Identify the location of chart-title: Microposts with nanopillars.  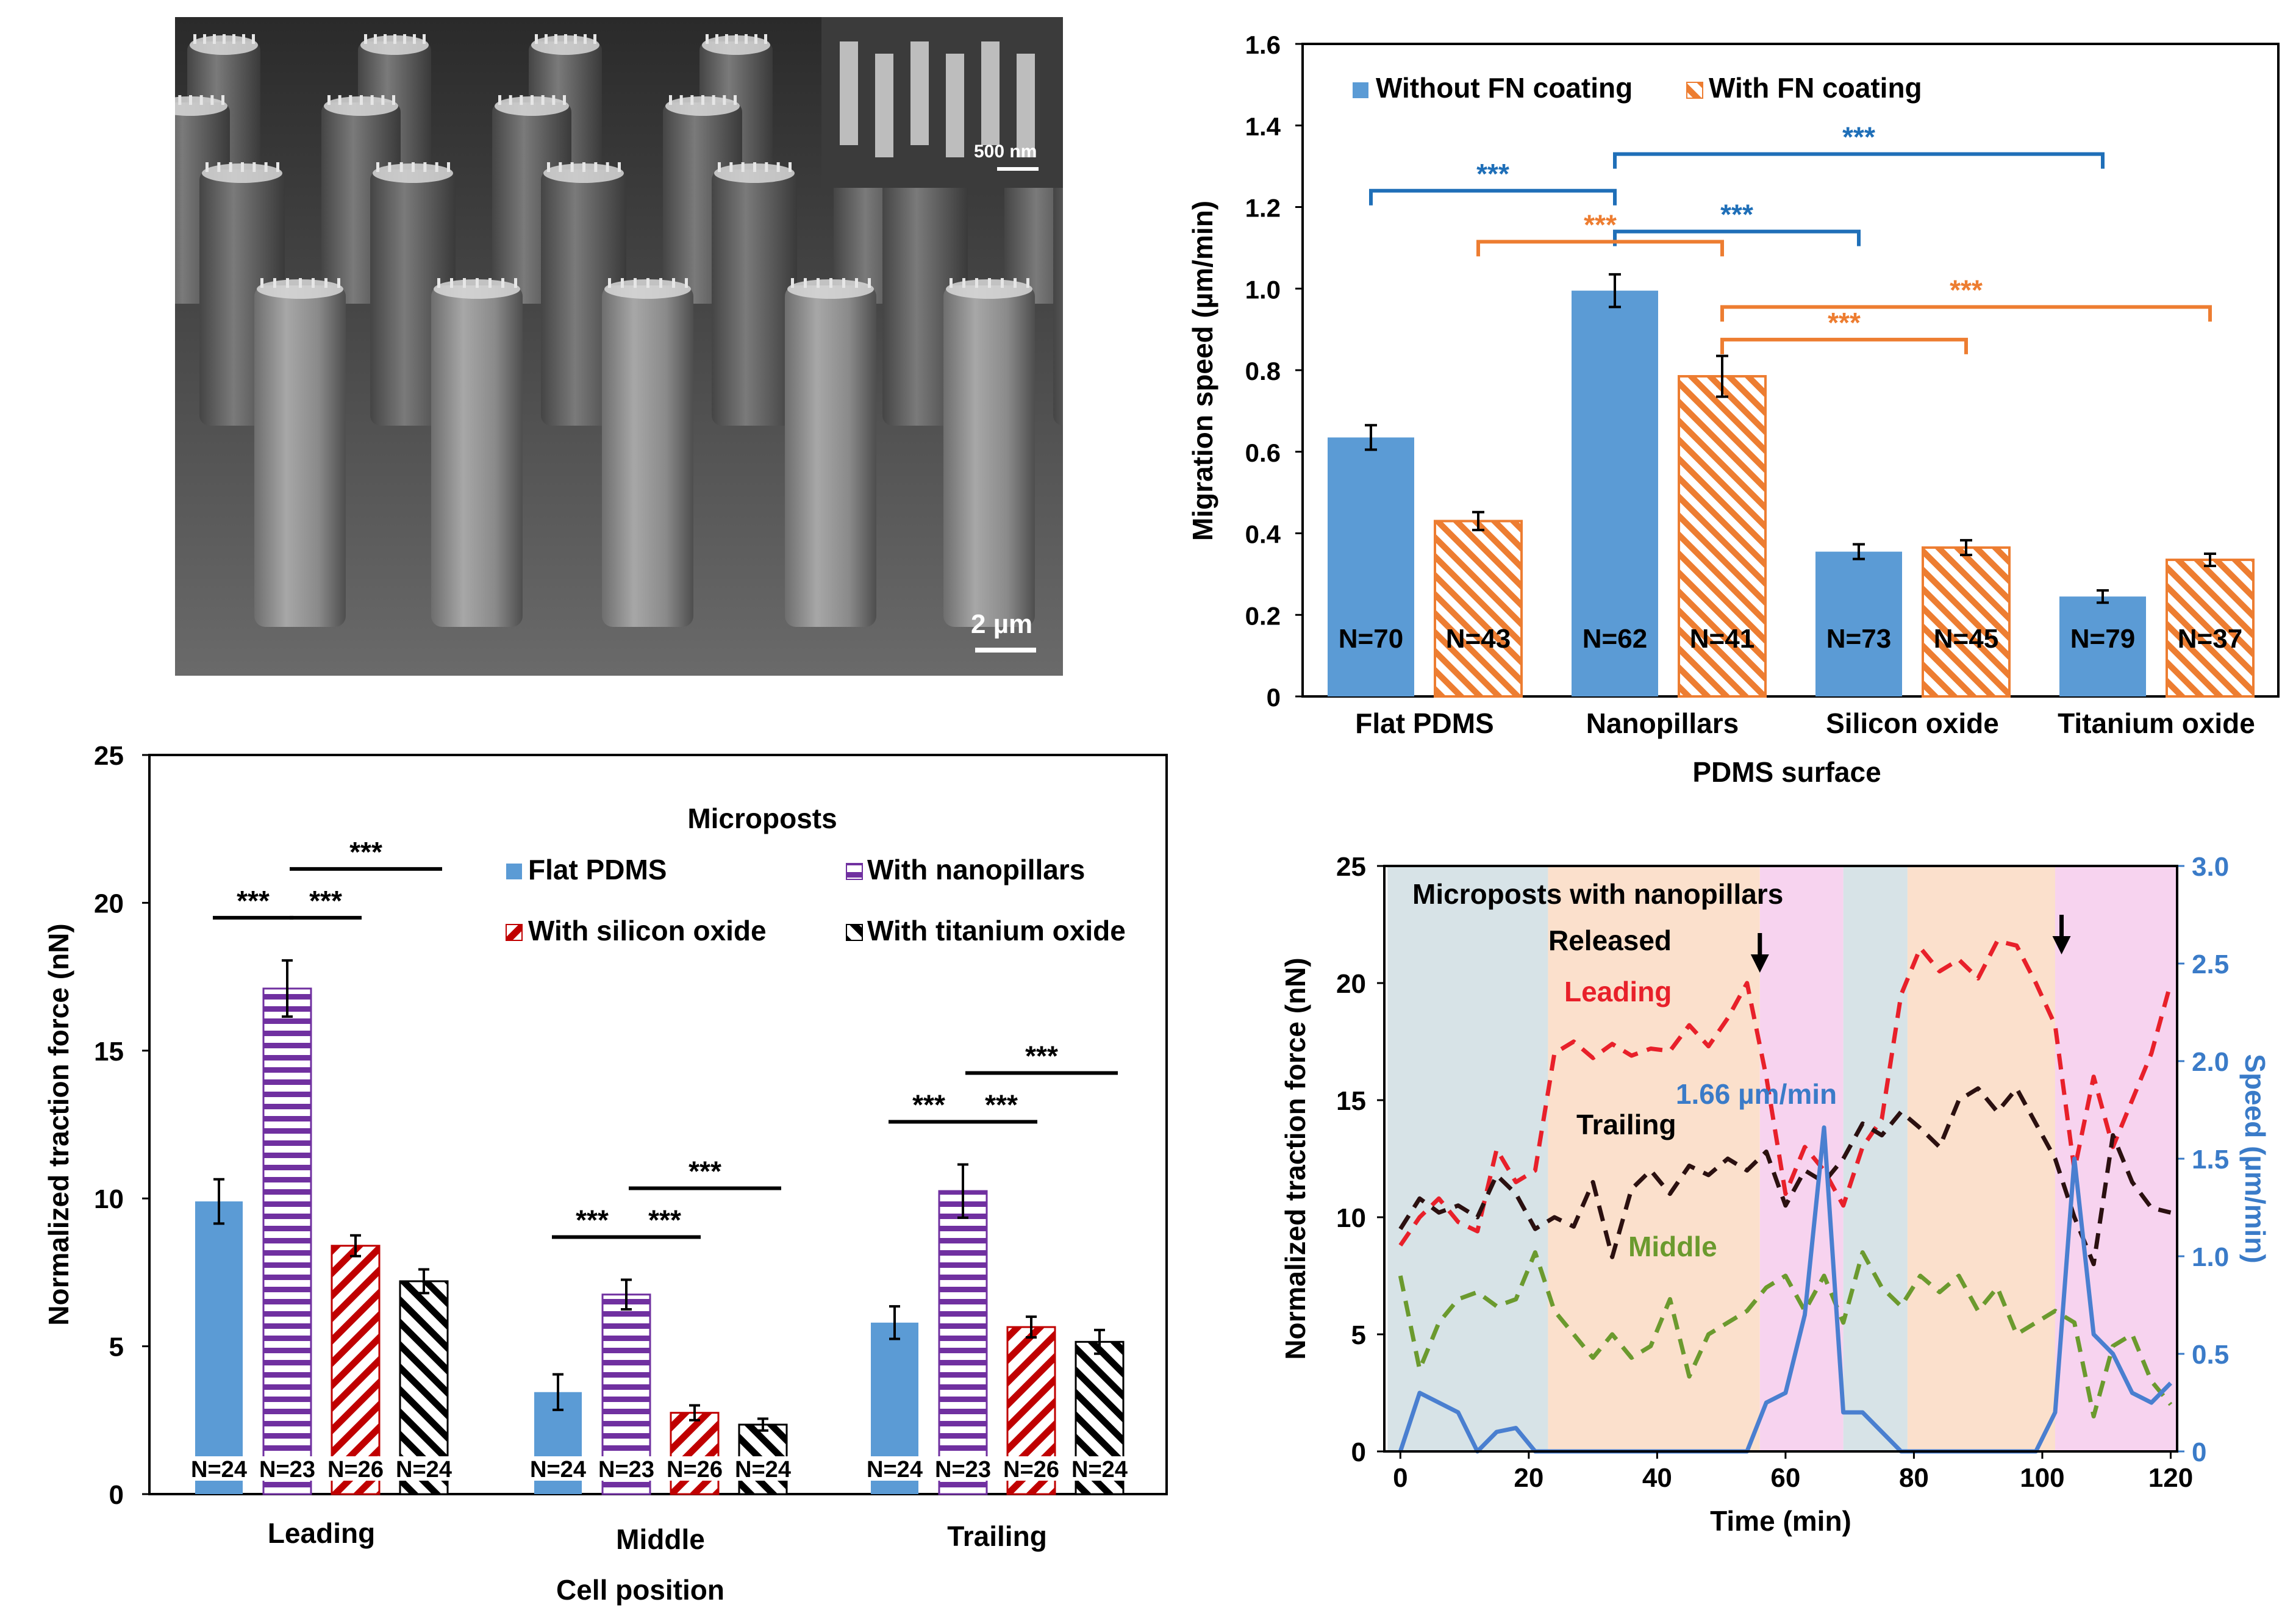
(1597, 894).